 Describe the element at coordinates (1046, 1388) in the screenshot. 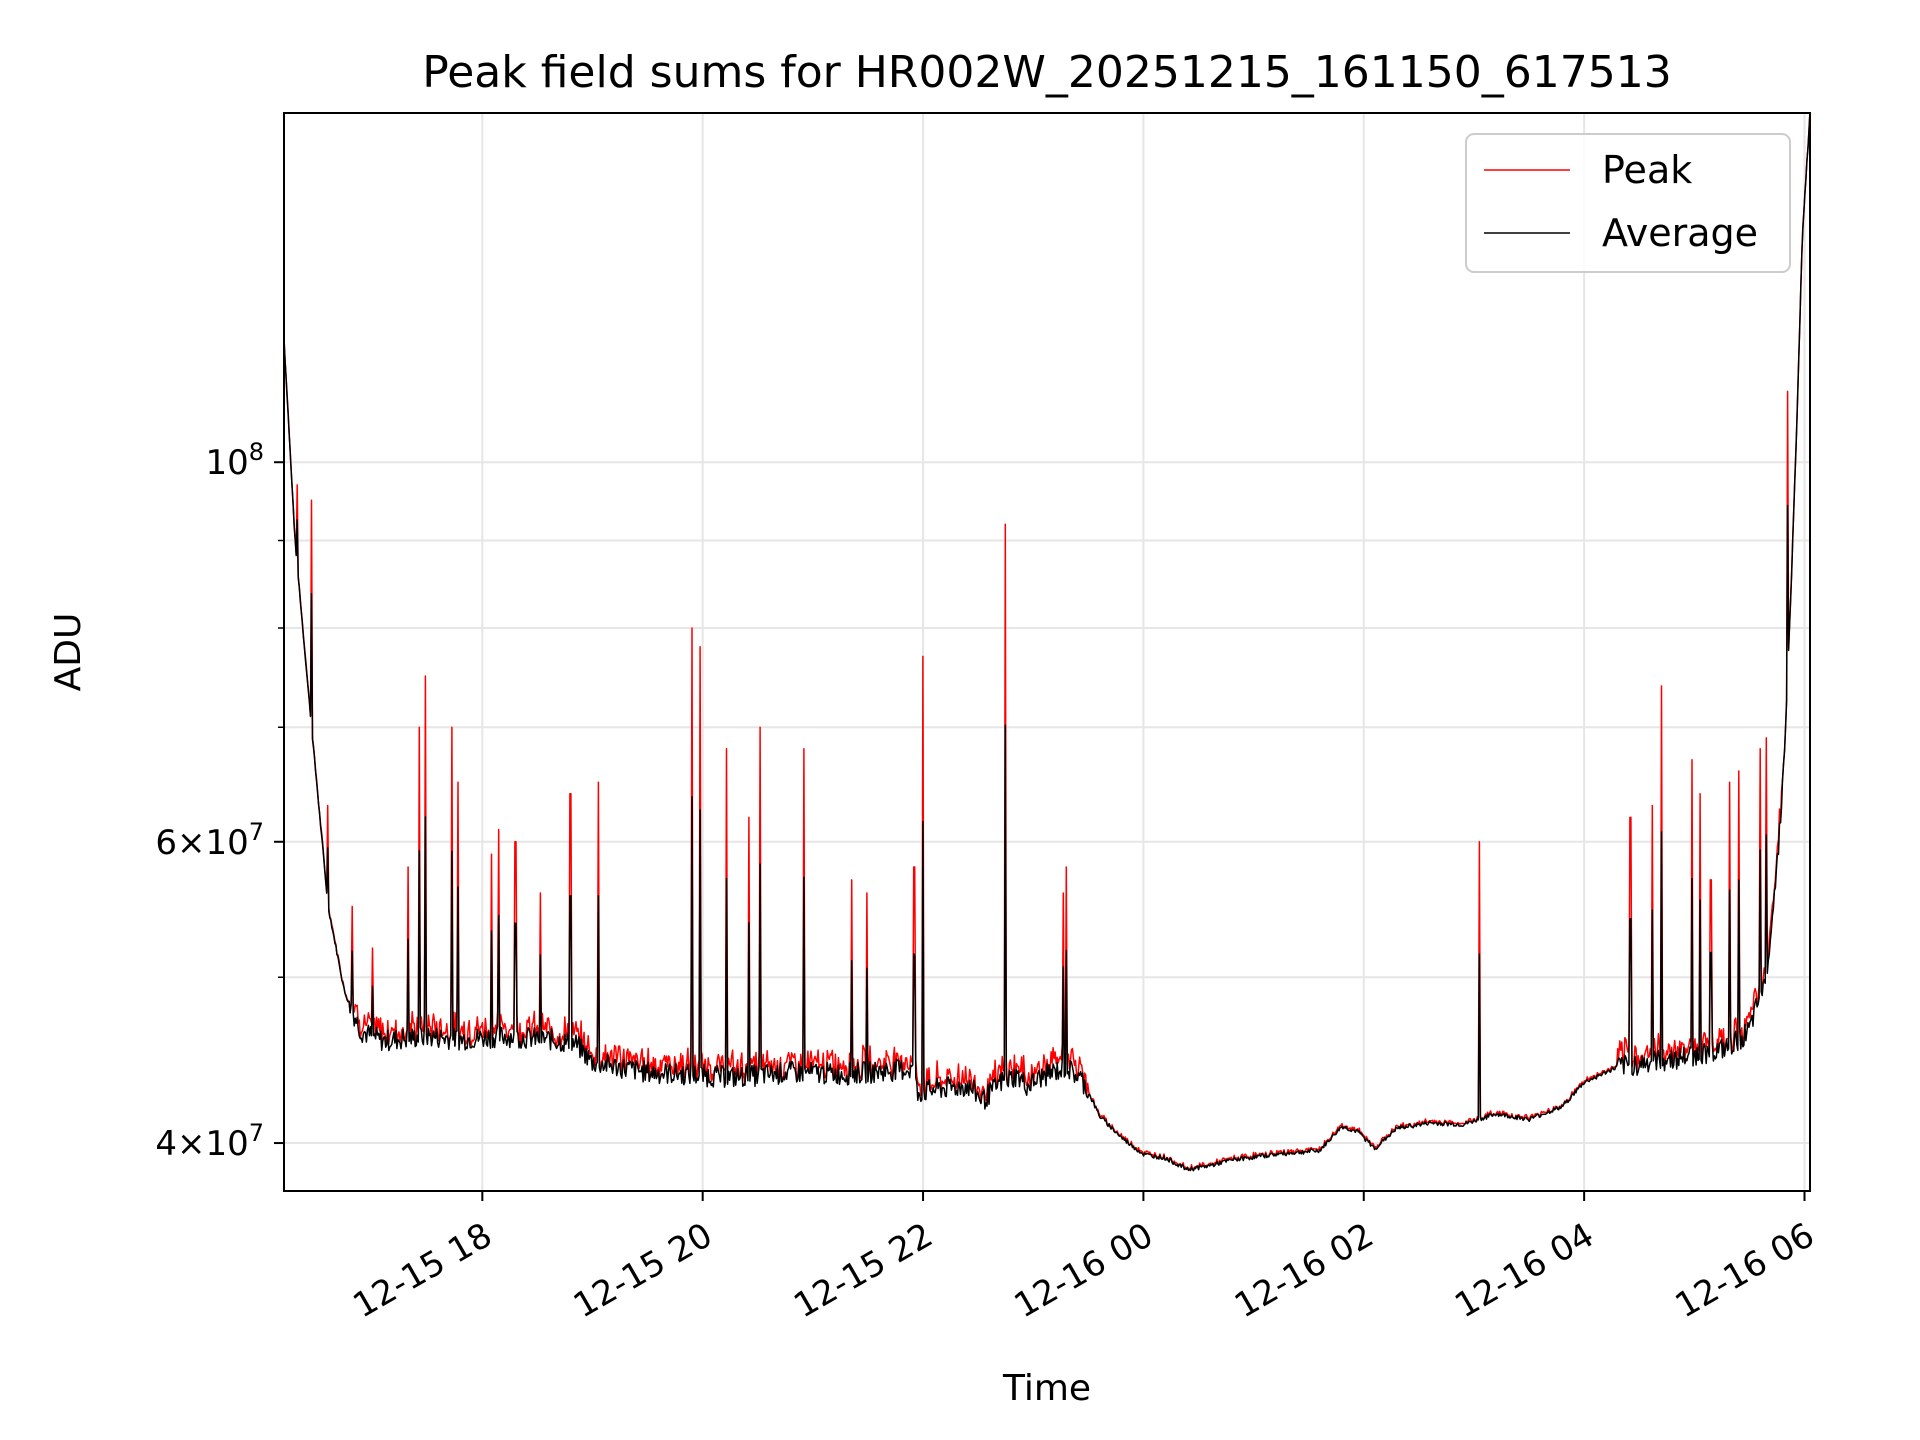

I see `x-axis-label: Time` at that location.